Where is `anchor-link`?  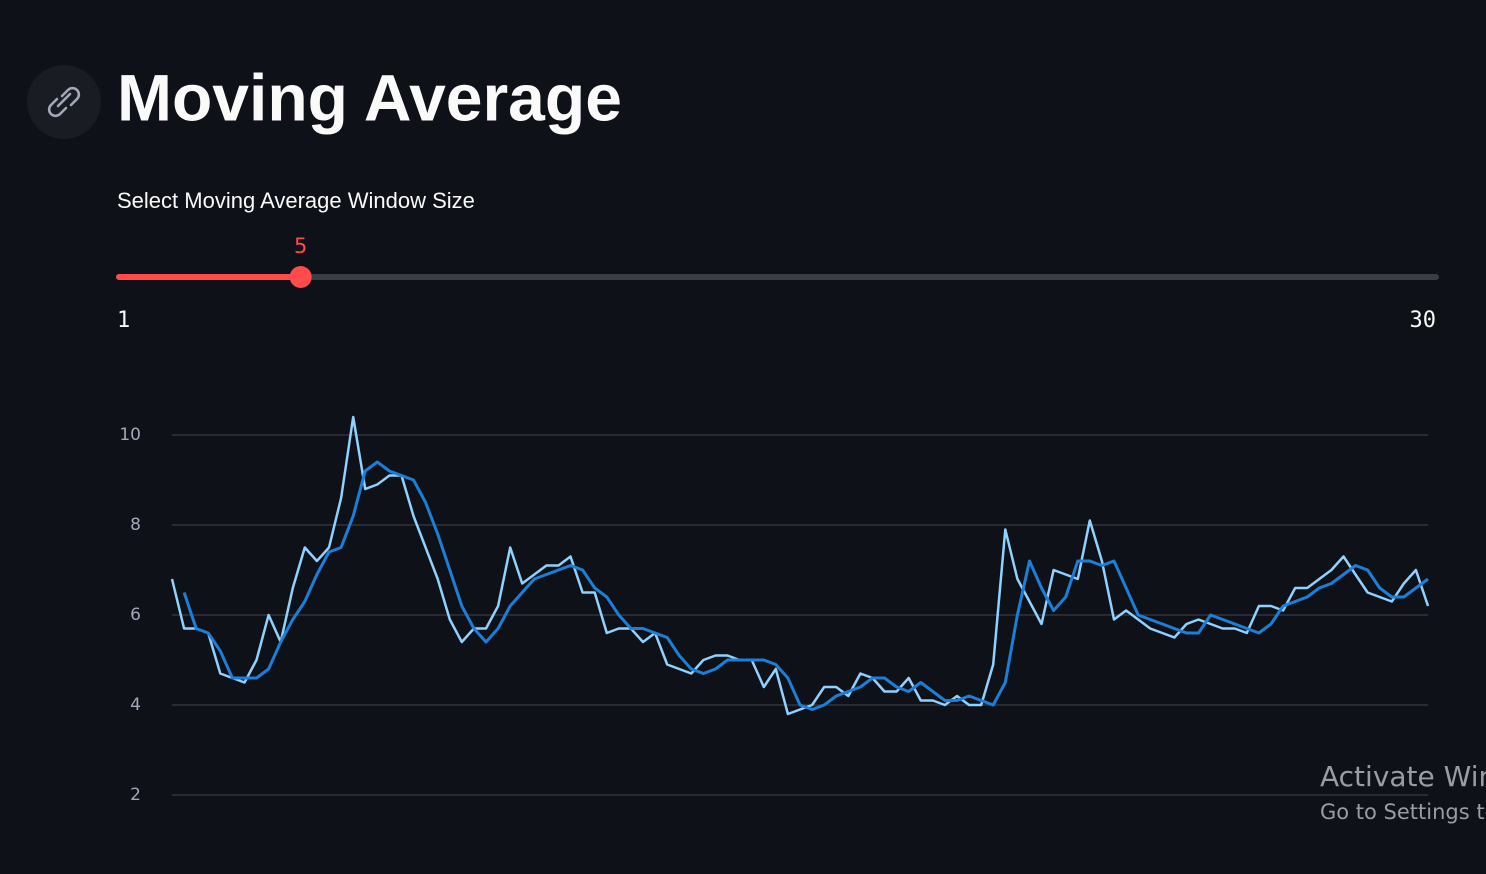
anchor-link is located at coordinates (64, 102).